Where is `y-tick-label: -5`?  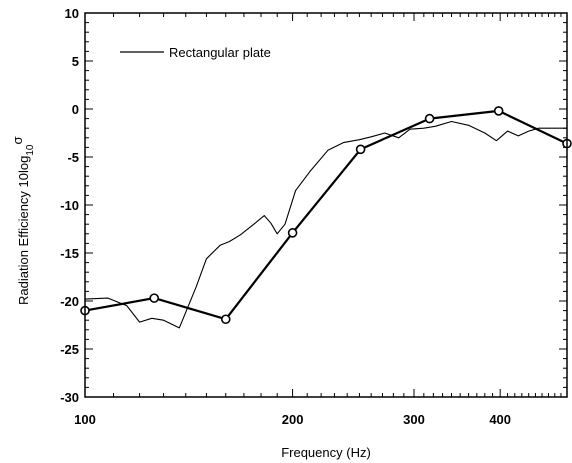 y-tick-label: -5 is located at coordinates (73, 157).